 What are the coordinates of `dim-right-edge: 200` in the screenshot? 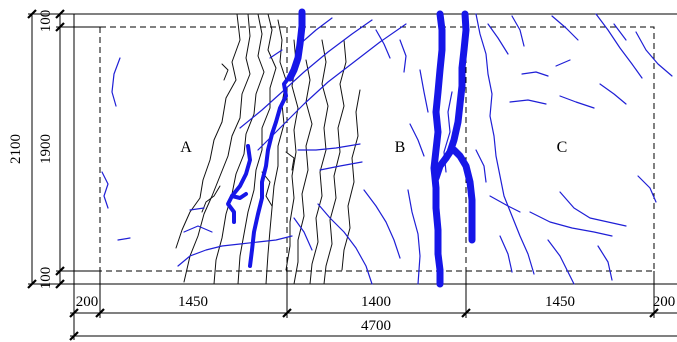 It's located at (664, 302).